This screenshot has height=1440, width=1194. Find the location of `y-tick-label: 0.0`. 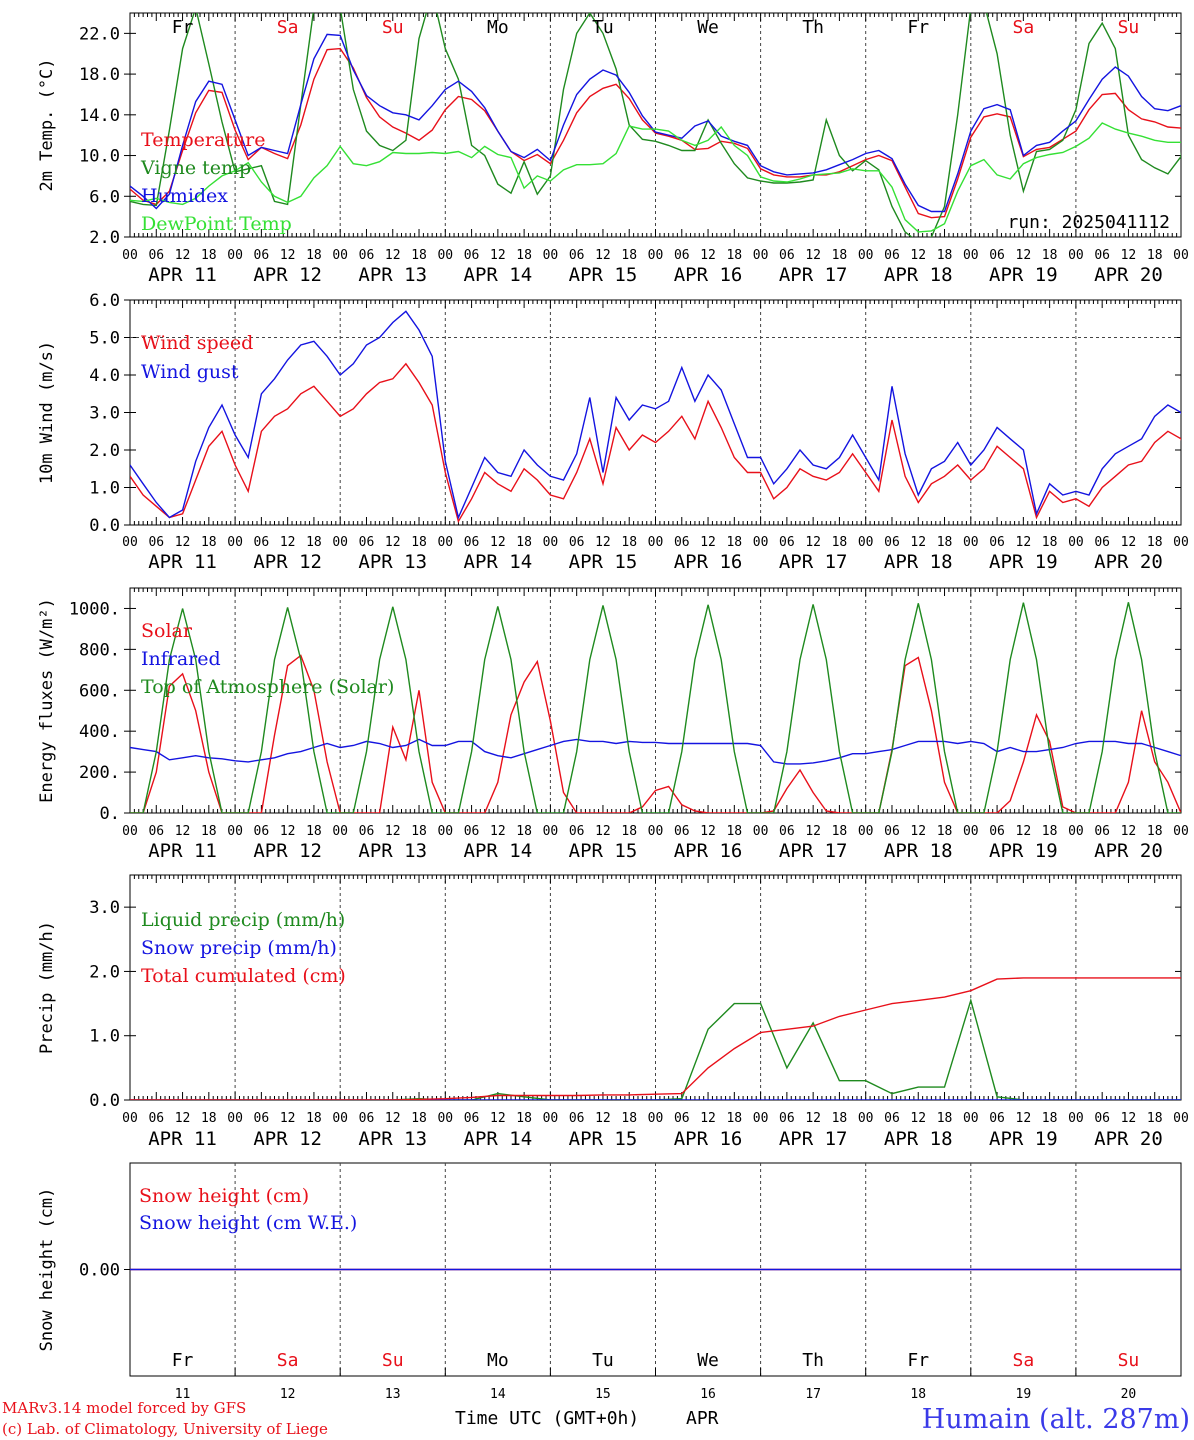

y-tick-label: 0.0 is located at coordinates (104, 526).